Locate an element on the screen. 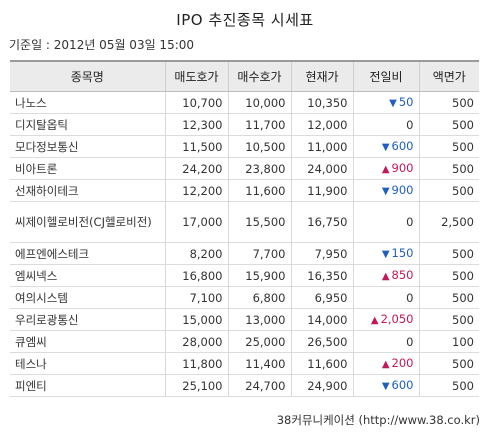 This screenshot has height=438, width=490. ask-price: 17,000 is located at coordinates (197, 222).